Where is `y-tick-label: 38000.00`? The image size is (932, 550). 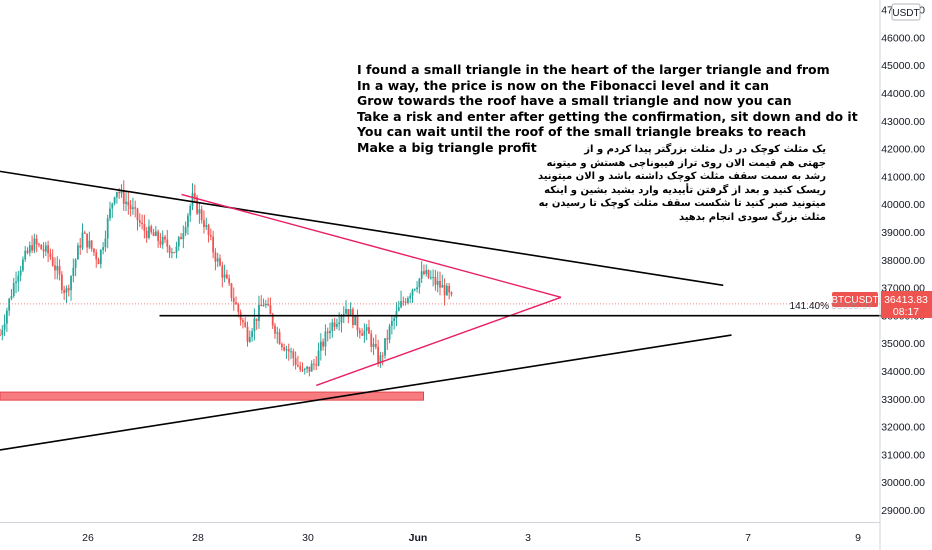 y-tick-label: 38000.00 is located at coordinates (903, 261).